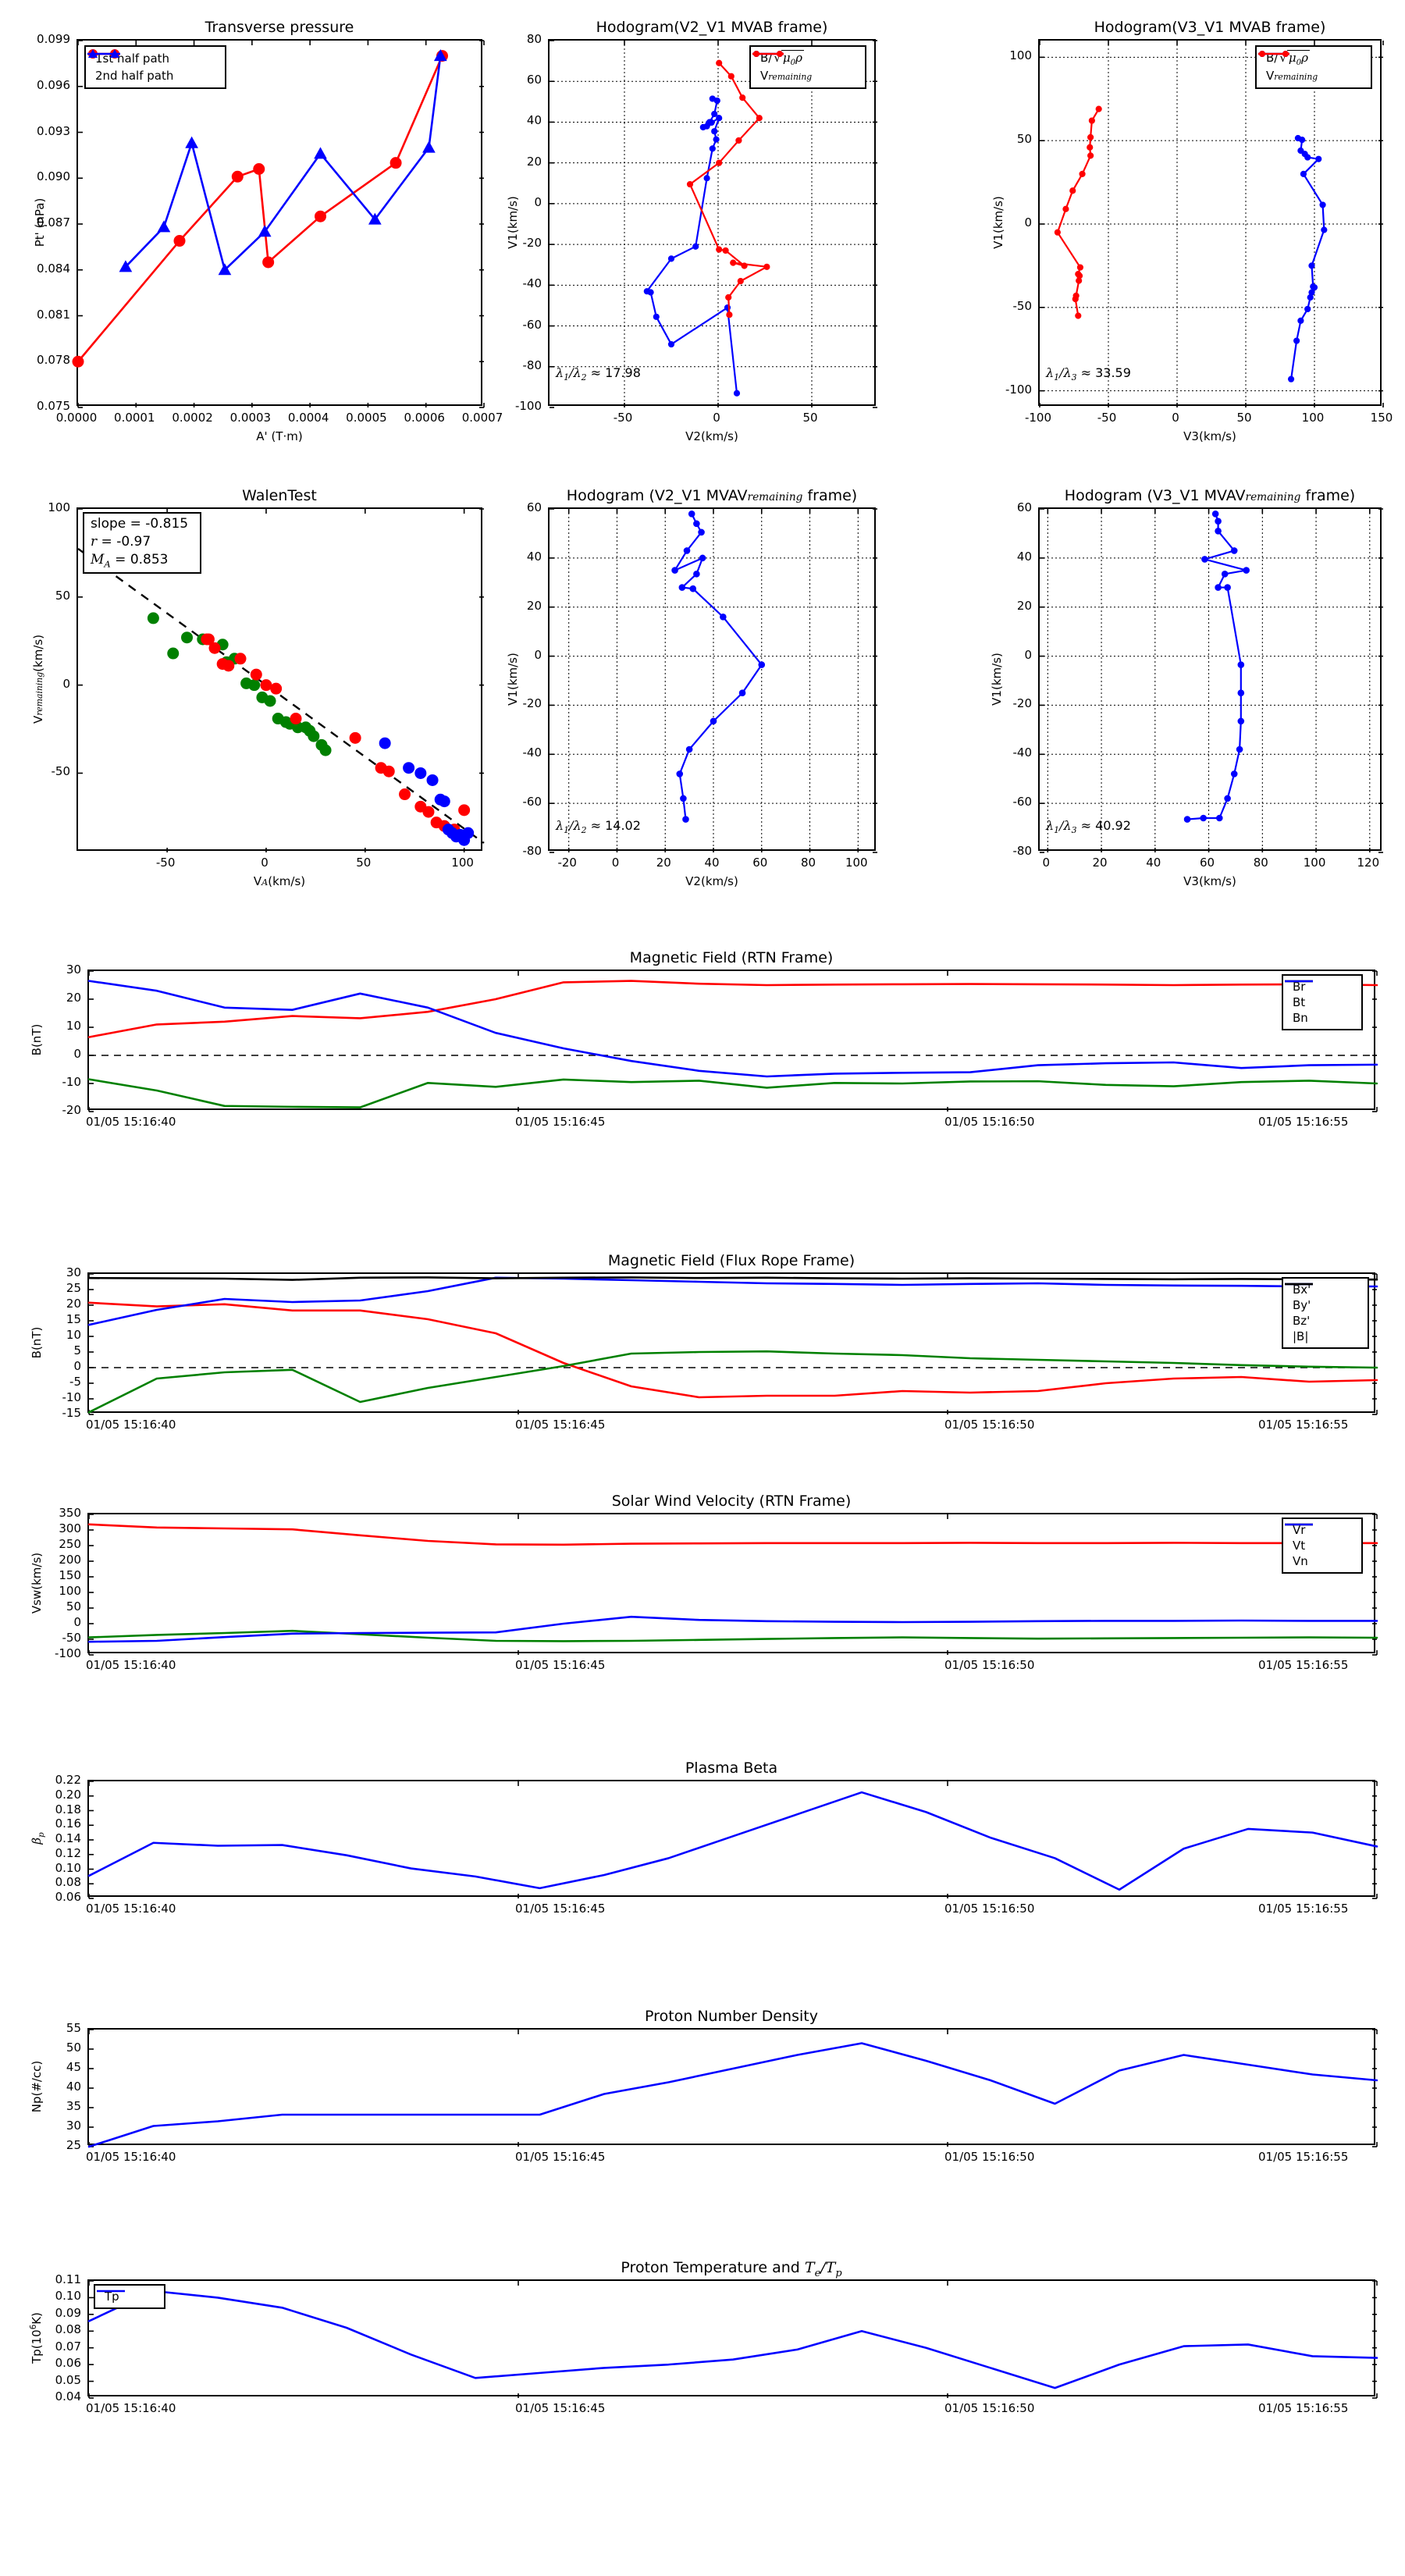 The height and width of the screenshot is (2576, 1405). Describe the element at coordinates (532, 851) in the screenshot. I see `hodogram-v2v1-mvav-ytick: -80` at that location.